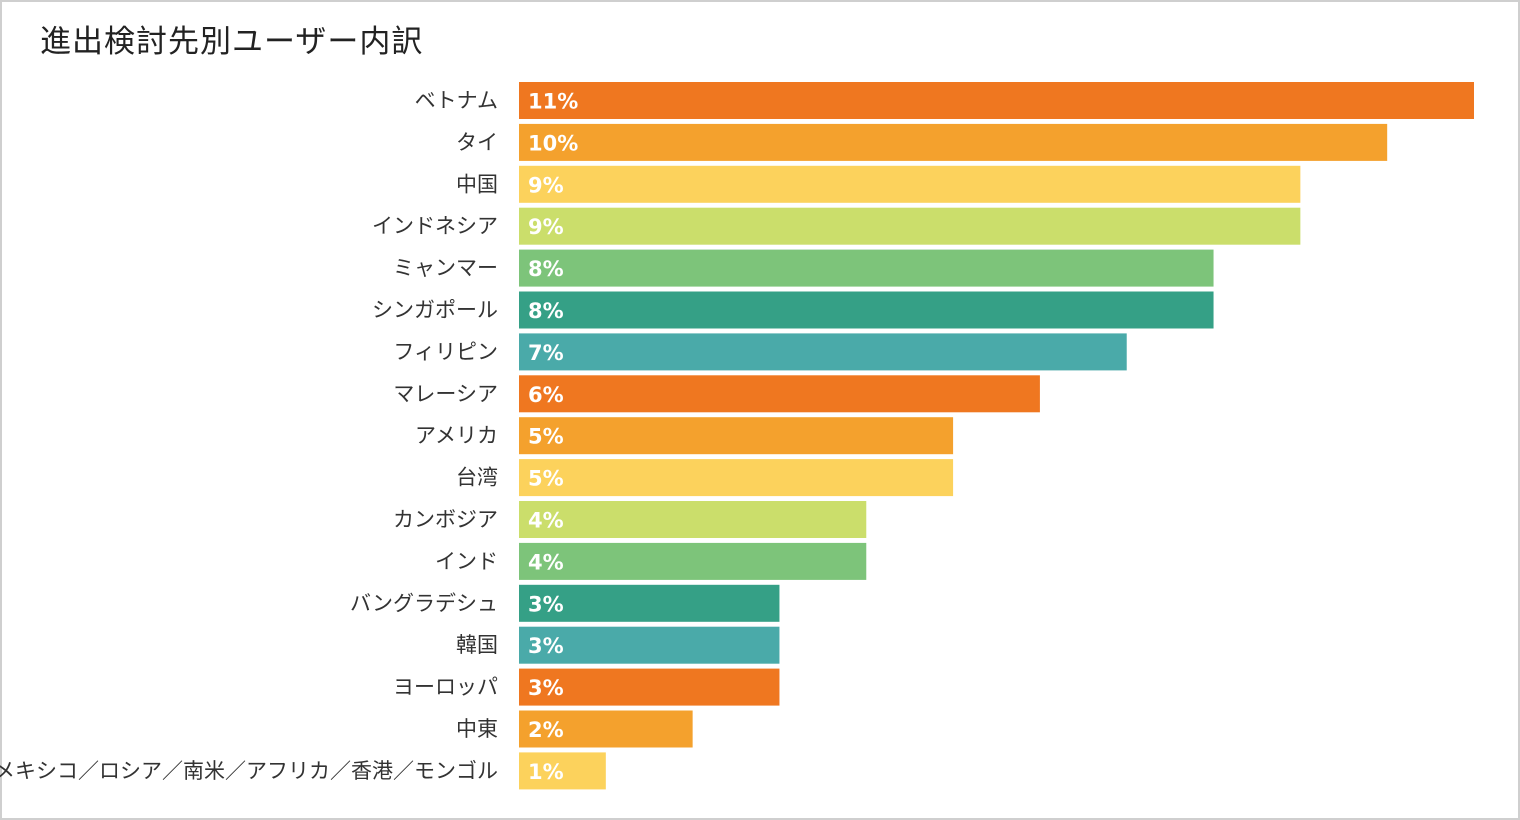  What do you see at coordinates (546, 562) in the screenshot?
I see `value-label-11: 4%` at bounding box center [546, 562].